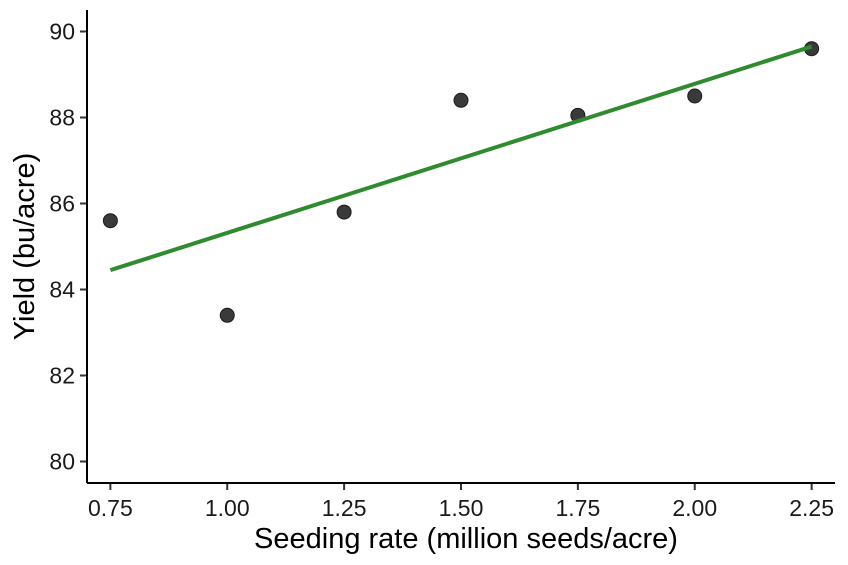  I want to click on y-tick-label: 88, so click(62, 118).